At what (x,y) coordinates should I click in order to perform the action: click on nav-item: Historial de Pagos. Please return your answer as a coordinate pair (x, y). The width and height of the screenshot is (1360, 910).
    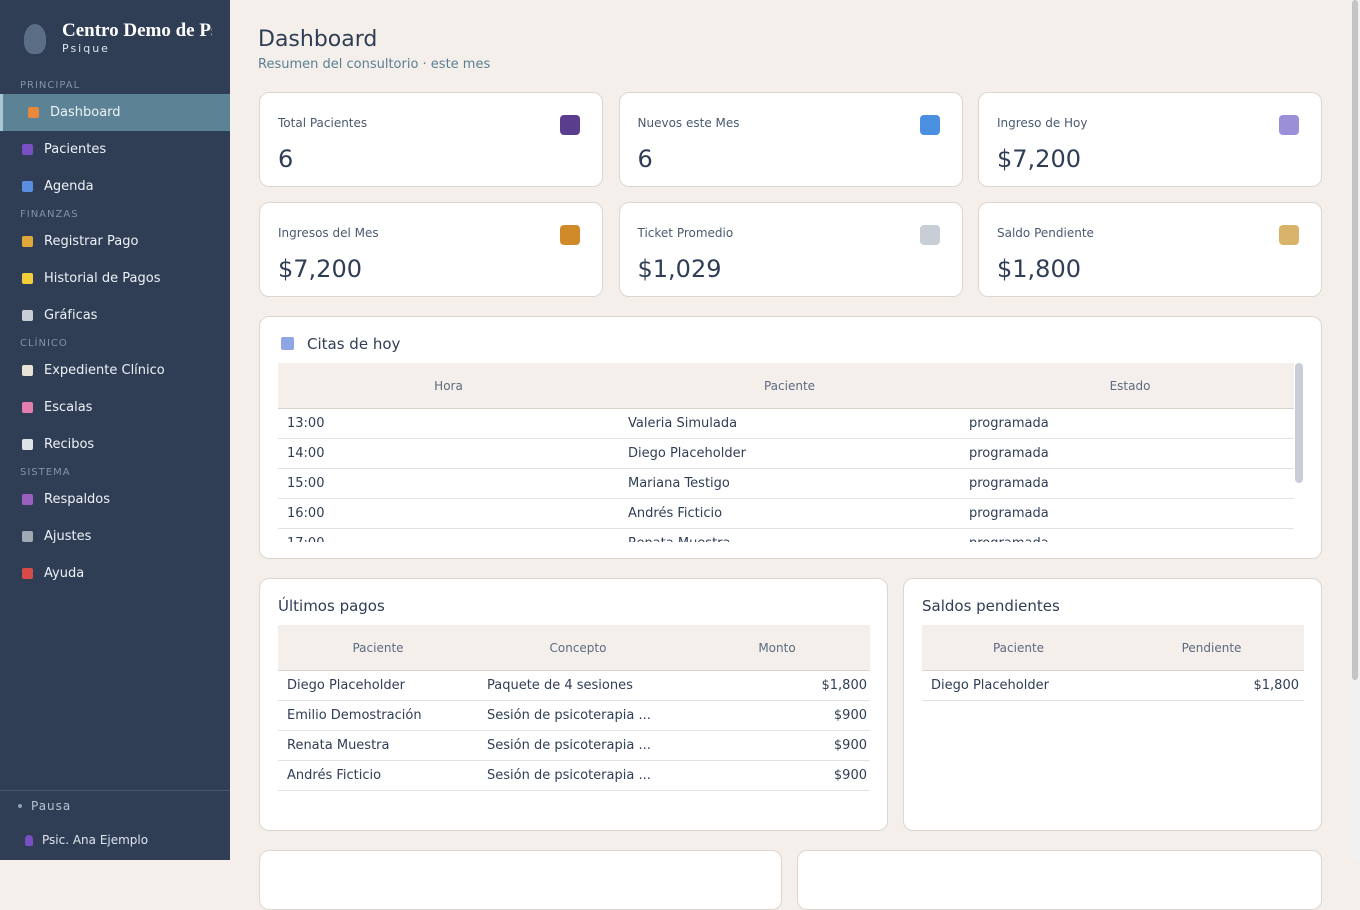
    Looking at the image, I should click on (115, 278).